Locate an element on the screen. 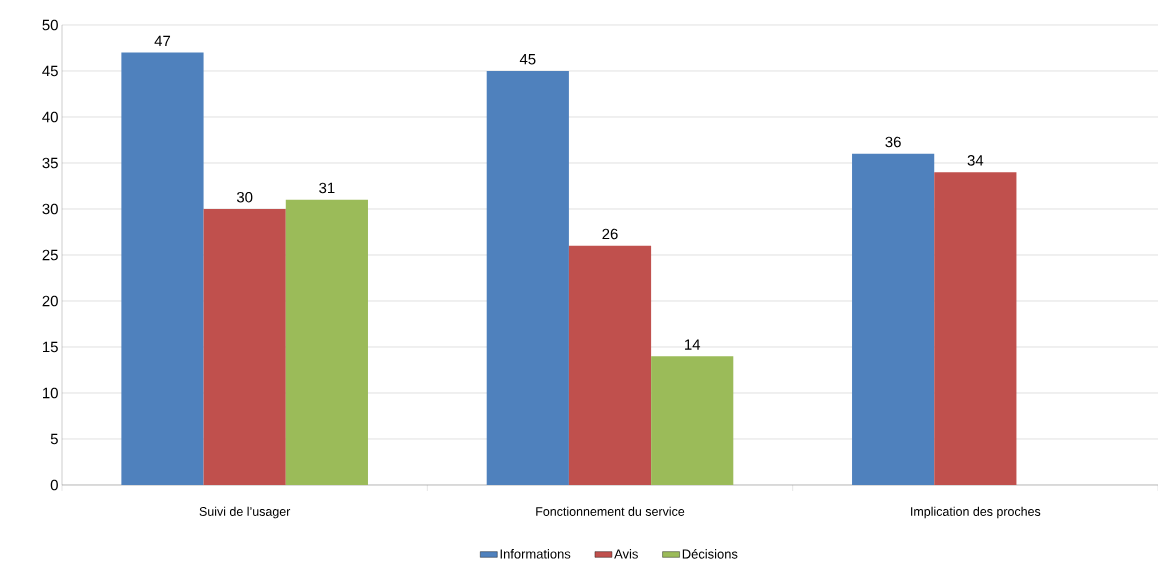 This screenshot has width=1158, height=581. legend-label: Informations is located at coordinates (535, 554).